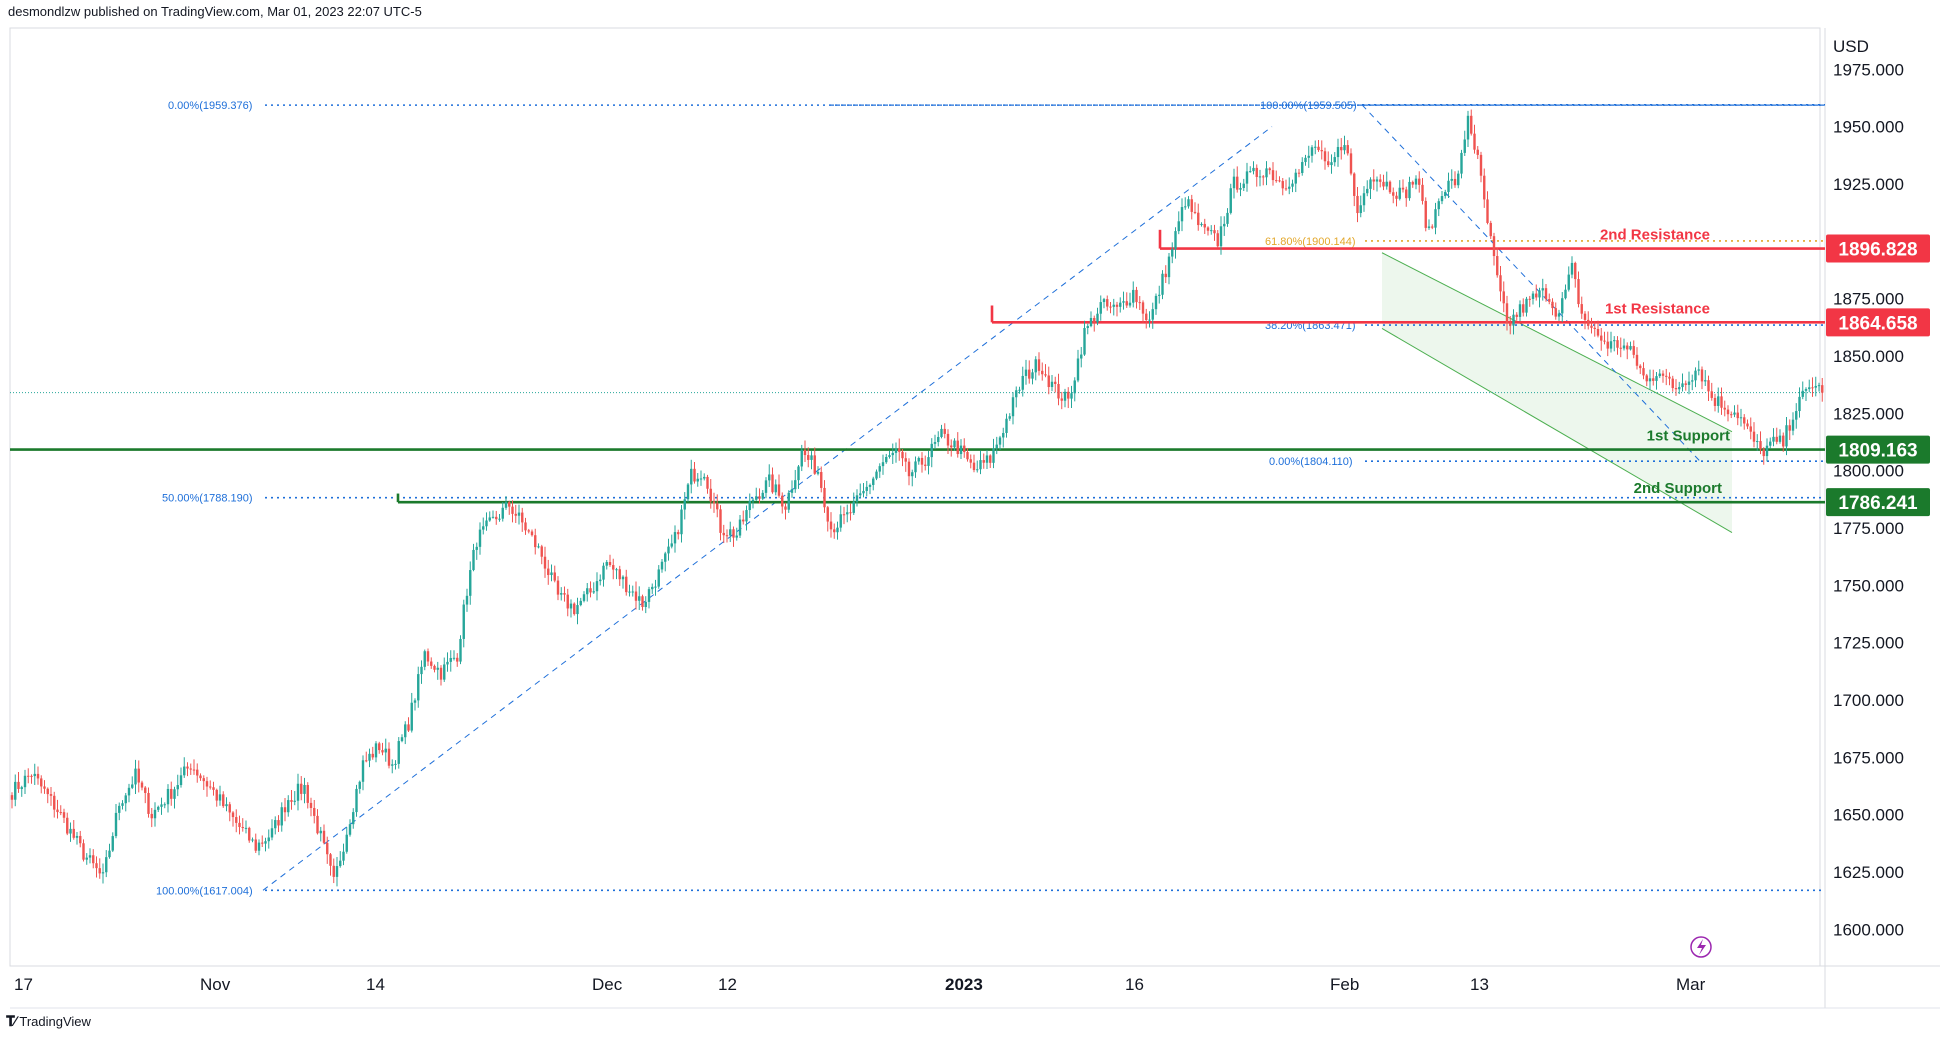 The image size is (1940, 1038). Describe the element at coordinates (23, 984) in the screenshot. I see `time-tick-label: 17` at that location.